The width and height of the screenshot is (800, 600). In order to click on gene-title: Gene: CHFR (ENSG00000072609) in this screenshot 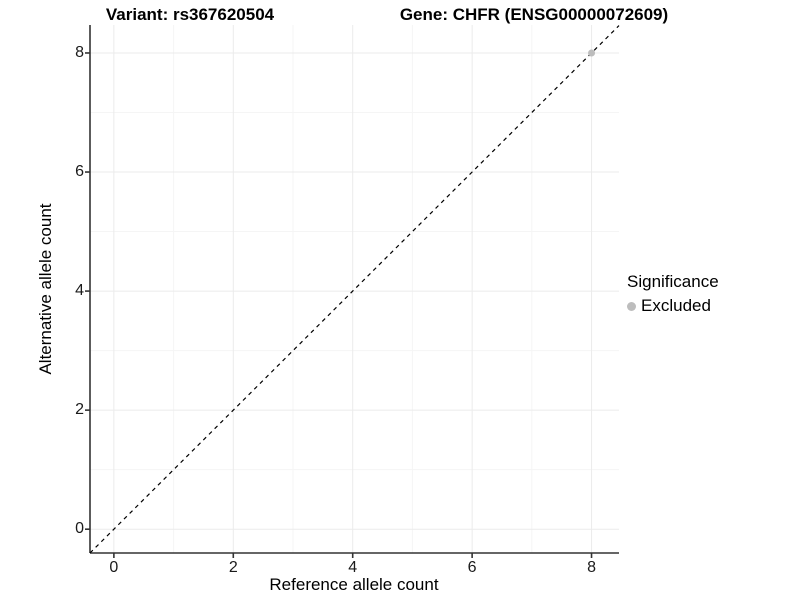, I will do `click(534, 14)`.